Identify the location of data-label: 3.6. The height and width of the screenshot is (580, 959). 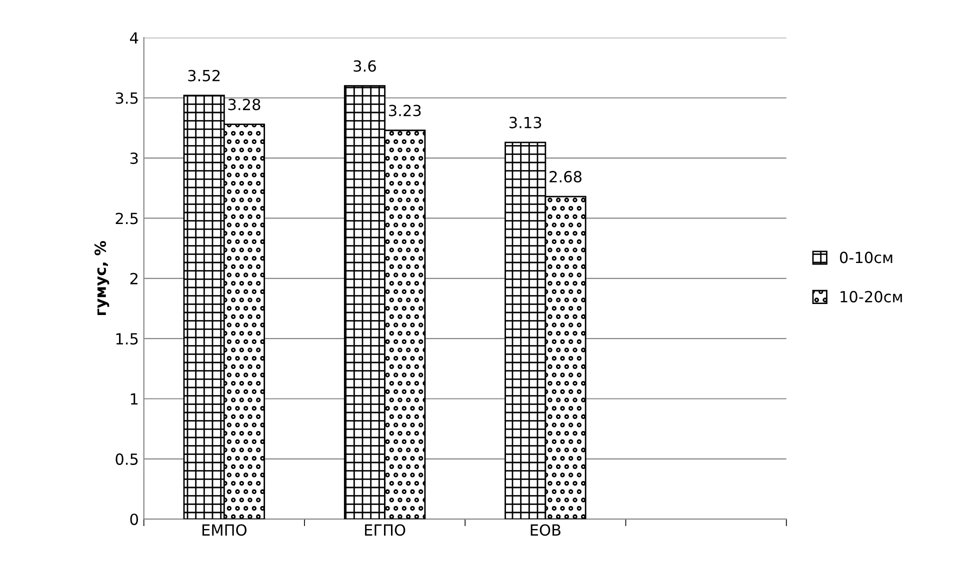
(365, 66).